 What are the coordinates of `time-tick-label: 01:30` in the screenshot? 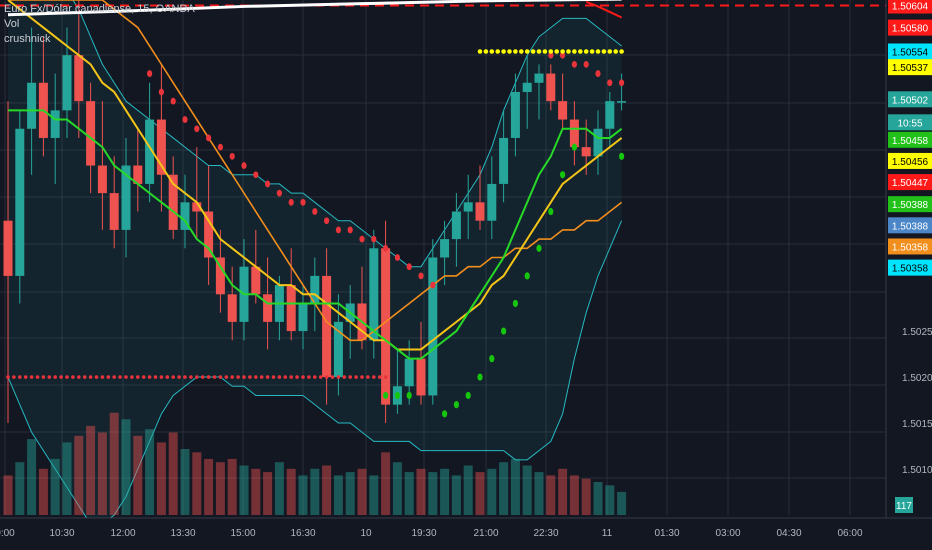 It's located at (666, 533).